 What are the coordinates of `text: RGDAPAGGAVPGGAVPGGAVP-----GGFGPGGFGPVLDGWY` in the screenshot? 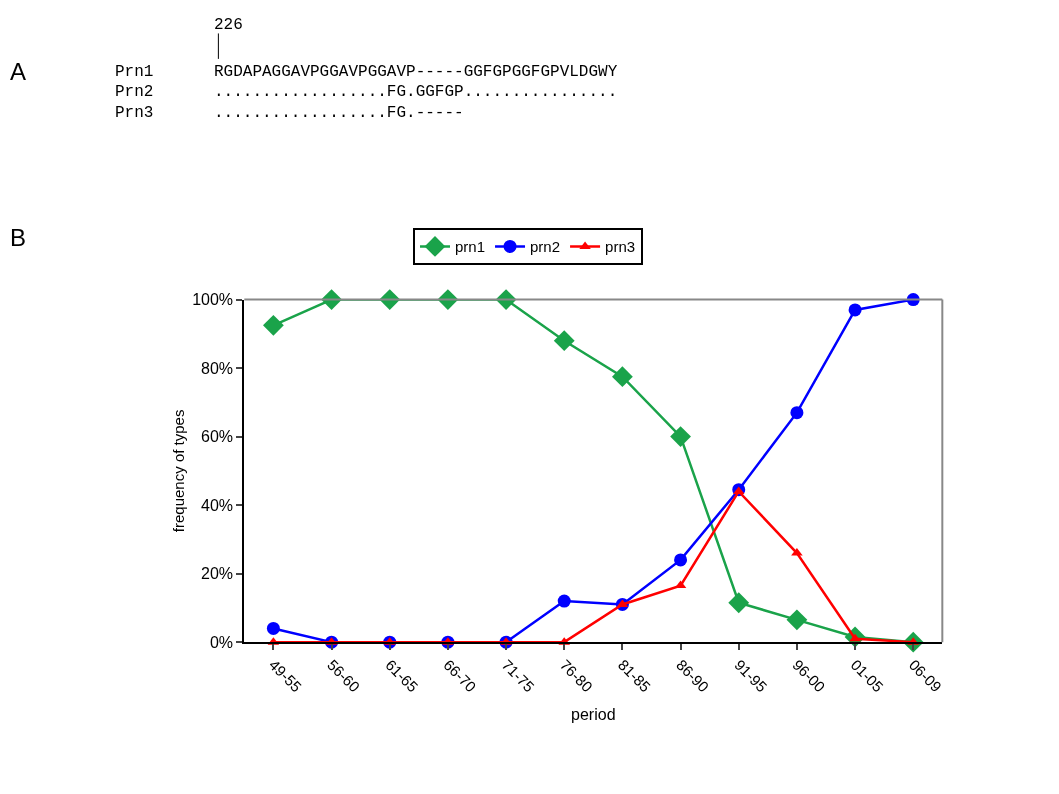 It's located at (416, 72).